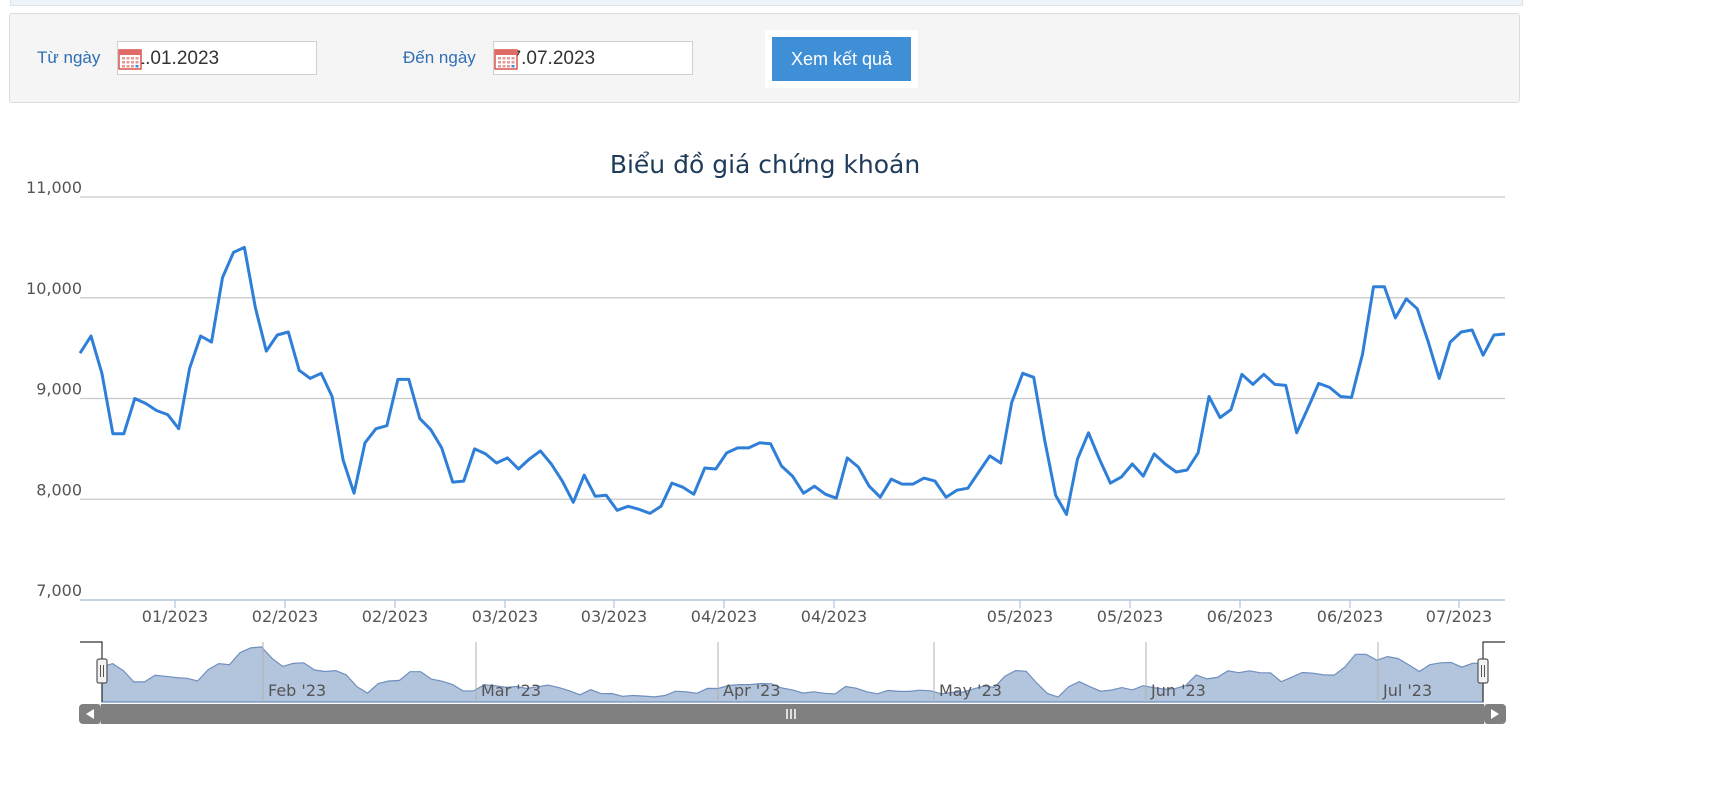 Image resolution: width=1711 pixels, height=804 pixels. I want to click on top-strip, so click(766, 3).